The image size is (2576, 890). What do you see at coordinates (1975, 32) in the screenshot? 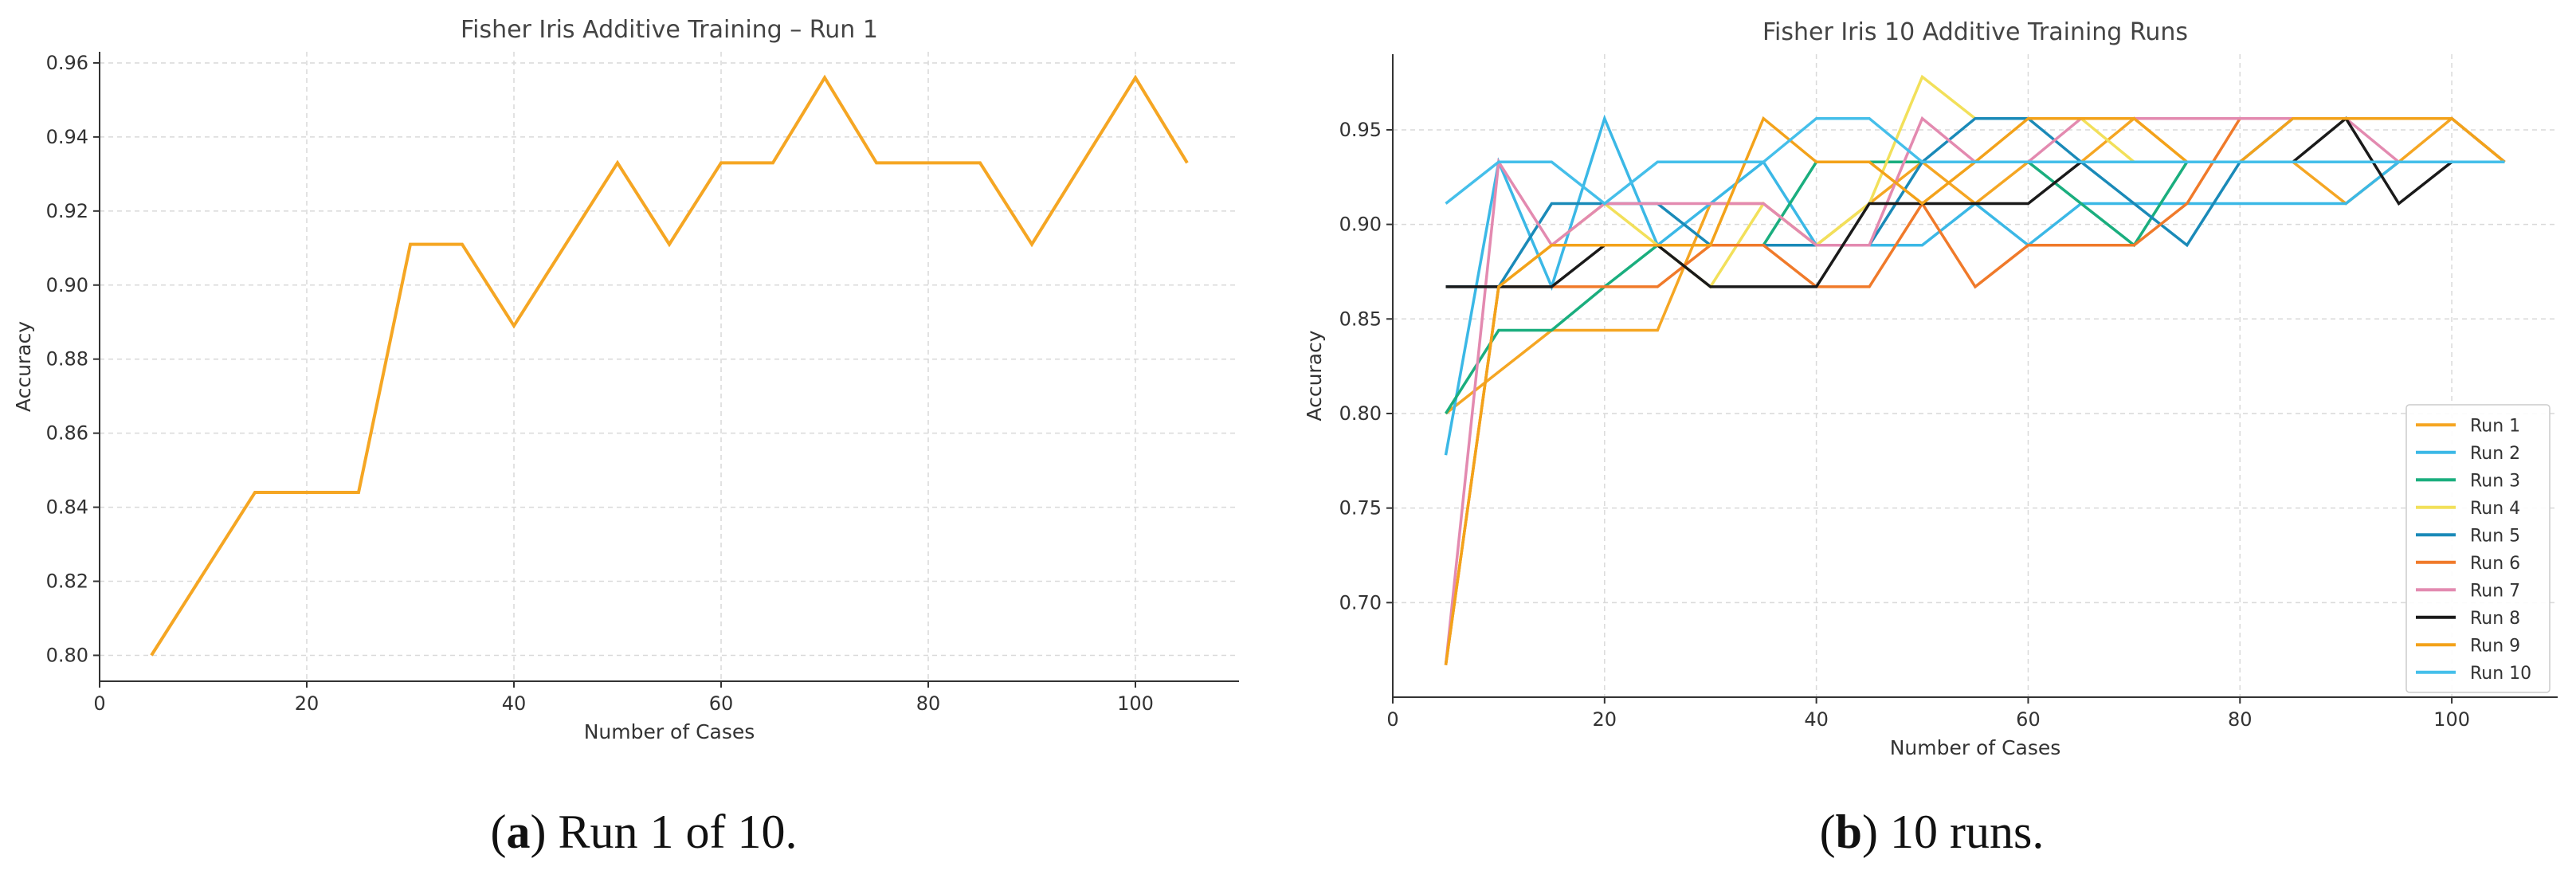
I see `chart-title: Fisher Iris 10 Additive Training Runs` at bounding box center [1975, 32].